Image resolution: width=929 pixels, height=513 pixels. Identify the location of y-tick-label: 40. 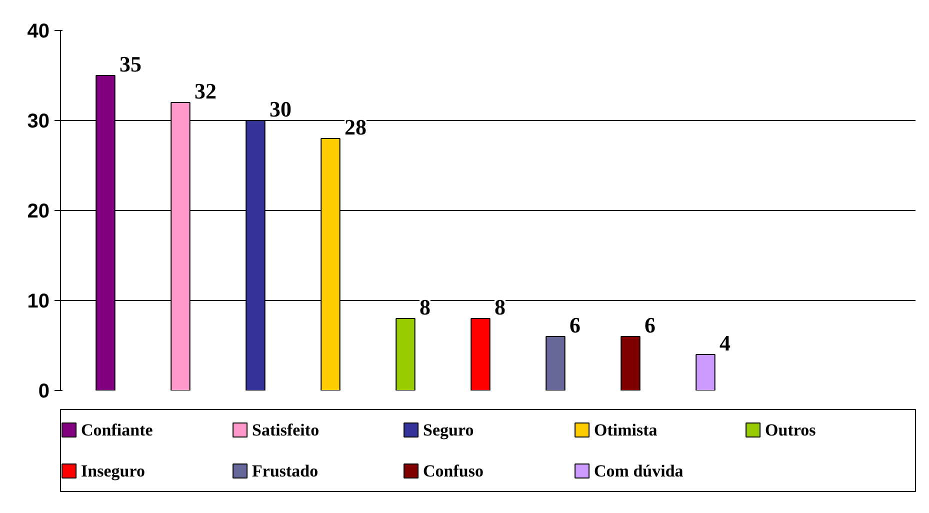
(38, 31).